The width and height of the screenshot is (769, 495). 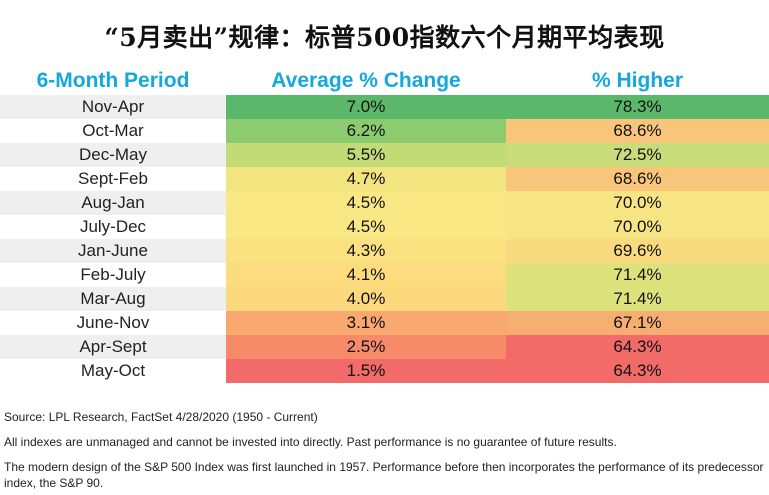 I want to click on avg-change-cell: 3.1%, so click(x=366, y=323).